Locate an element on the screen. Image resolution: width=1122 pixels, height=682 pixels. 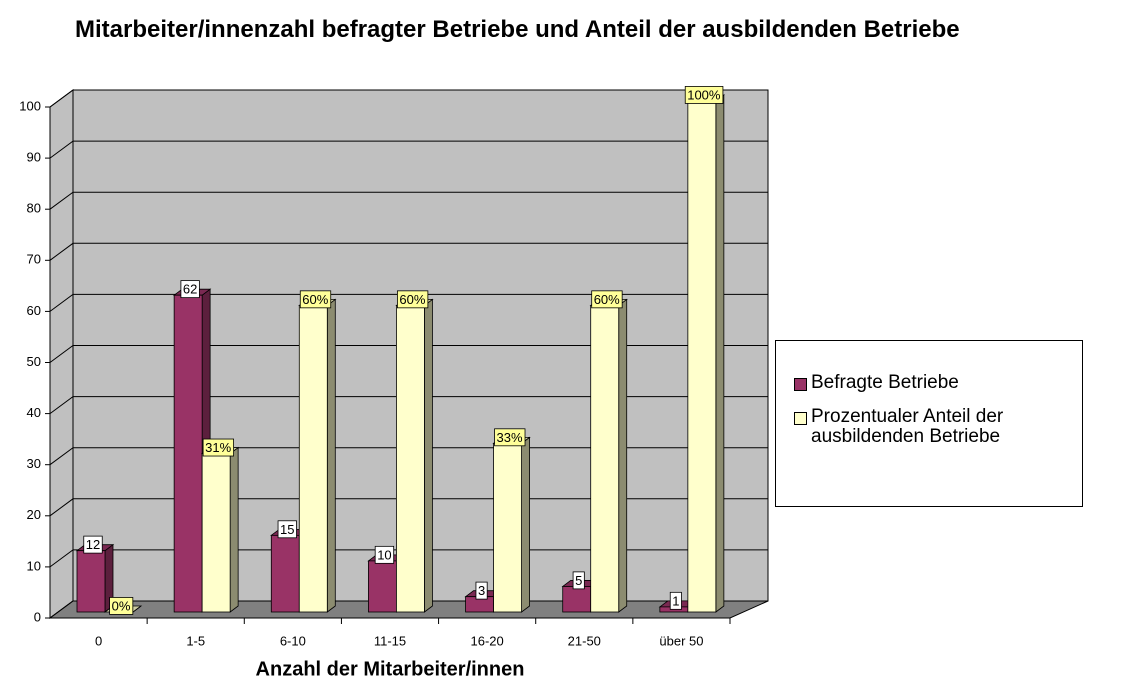
data-label: 62 is located at coordinates (190, 289).